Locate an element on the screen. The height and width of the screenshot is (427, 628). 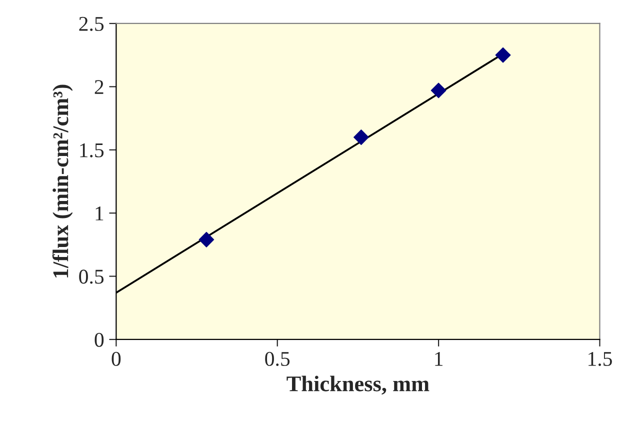
y-tick-label: 0.5 is located at coordinates (91, 277).